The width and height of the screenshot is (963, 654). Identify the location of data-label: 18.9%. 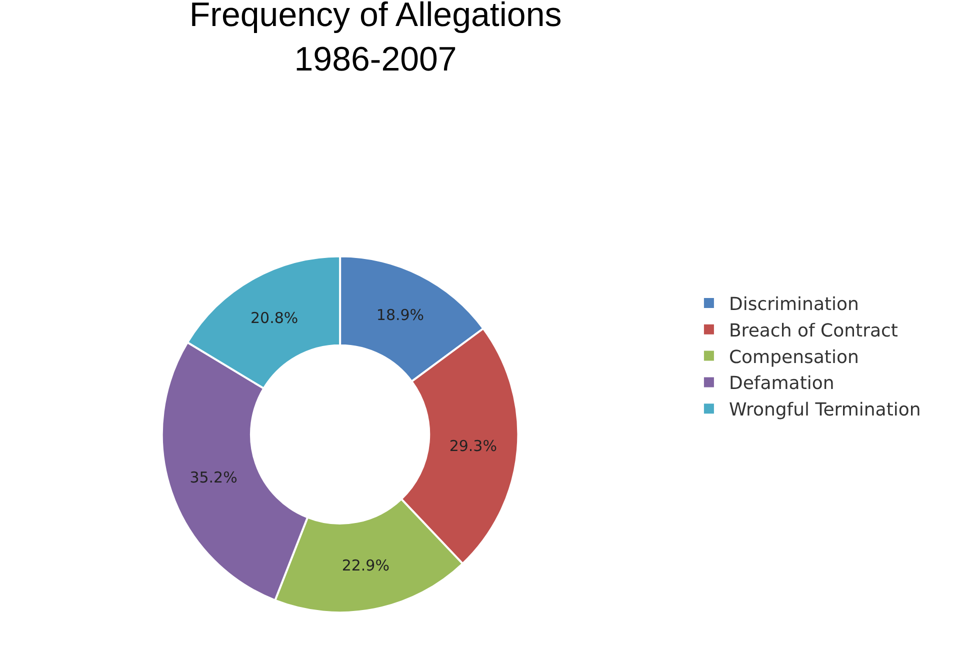
(400, 315).